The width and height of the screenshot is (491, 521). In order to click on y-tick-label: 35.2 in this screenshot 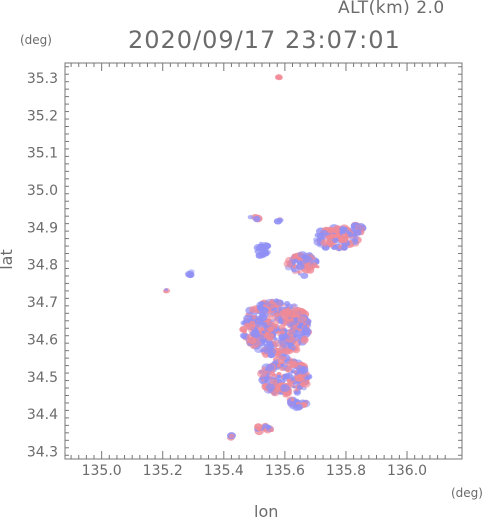, I will do `click(42, 116)`.